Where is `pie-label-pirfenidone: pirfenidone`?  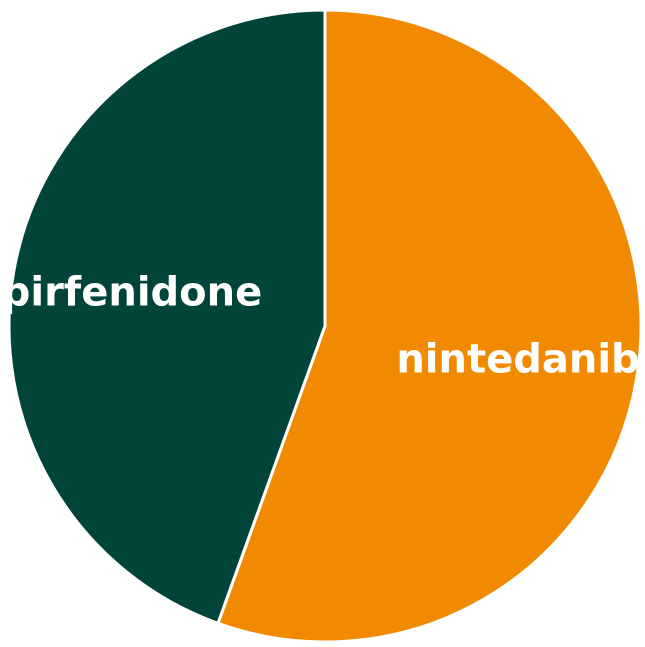 pie-label-pirfenidone: pirfenidone is located at coordinates (132, 292).